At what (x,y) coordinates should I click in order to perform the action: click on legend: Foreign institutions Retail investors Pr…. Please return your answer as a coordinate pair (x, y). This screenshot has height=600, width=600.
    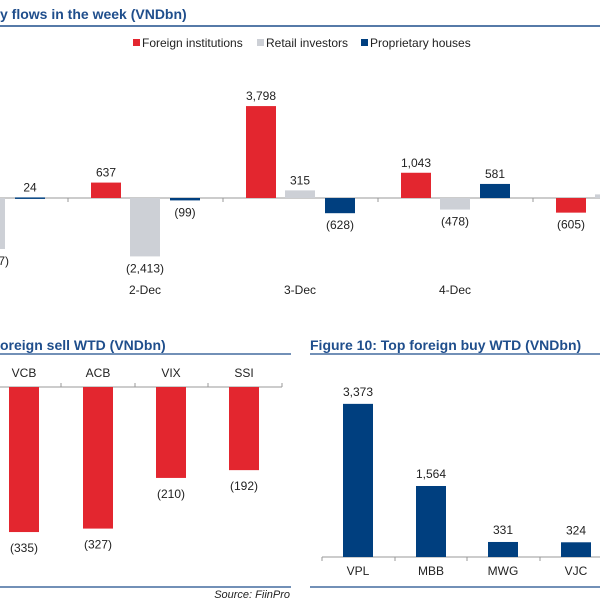
    Looking at the image, I should click on (302, 43).